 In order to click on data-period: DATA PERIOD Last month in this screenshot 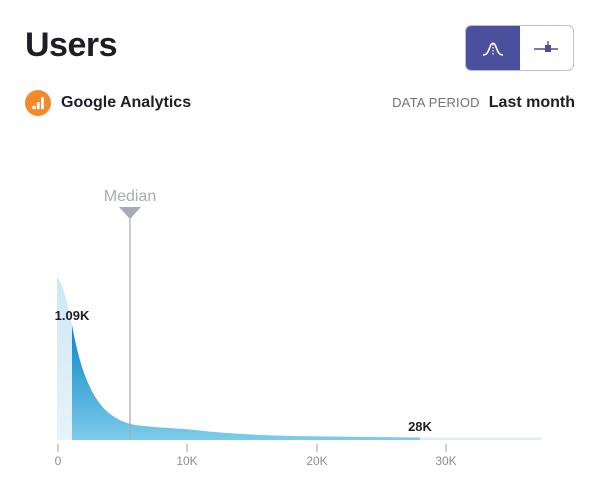, I will do `click(483, 103)`.